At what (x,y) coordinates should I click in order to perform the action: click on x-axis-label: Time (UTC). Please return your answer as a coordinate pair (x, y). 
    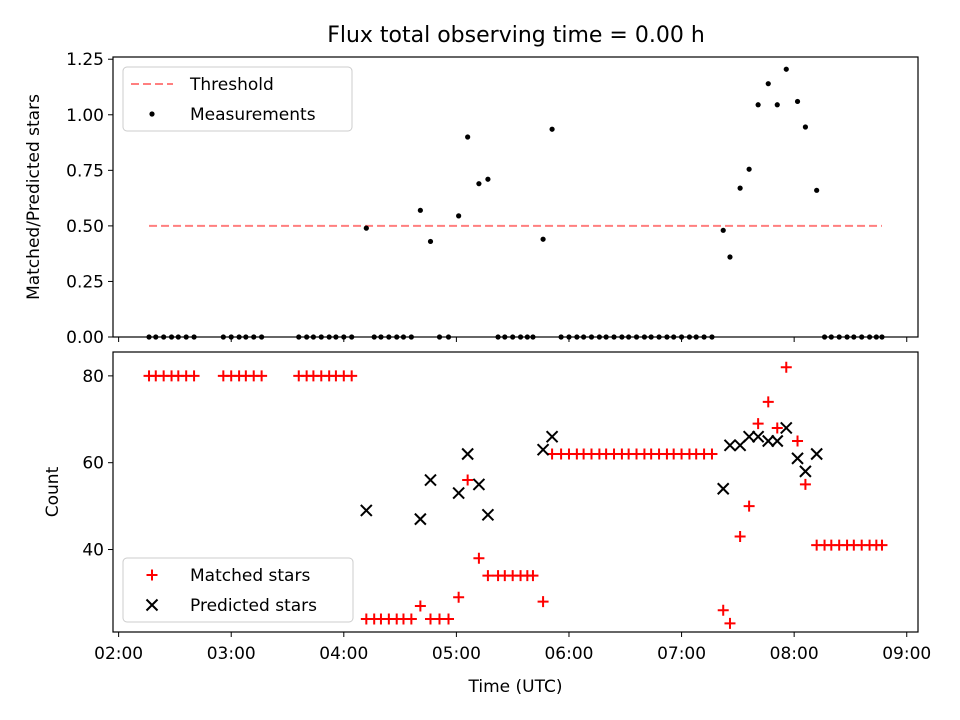
    Looking at the image, I should click on (515, 687).